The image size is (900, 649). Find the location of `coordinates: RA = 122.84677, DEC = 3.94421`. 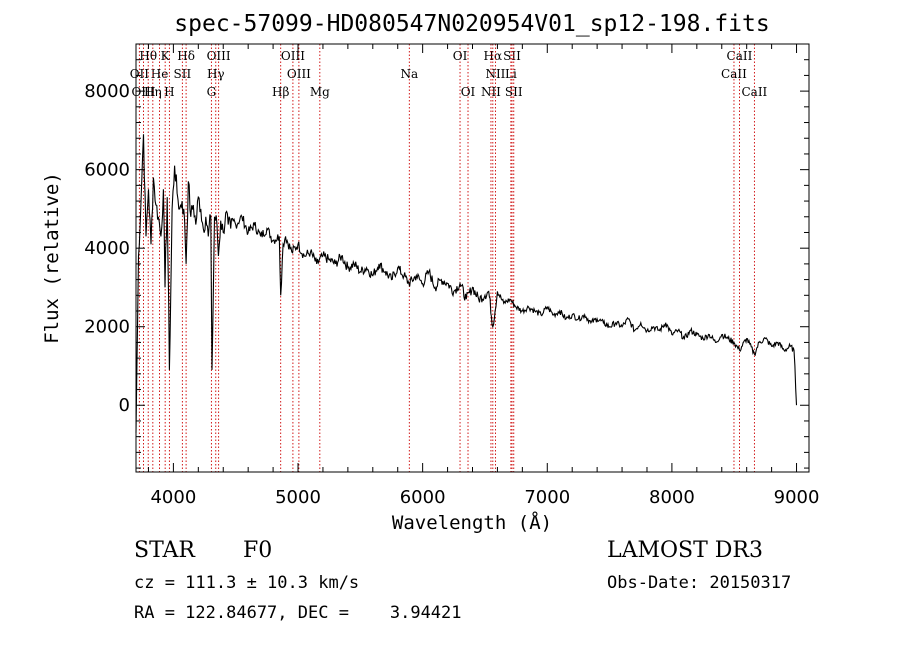

coordinates: RA = 122.84677, DEC = 3.94421 is located at coordinates (298, 613).